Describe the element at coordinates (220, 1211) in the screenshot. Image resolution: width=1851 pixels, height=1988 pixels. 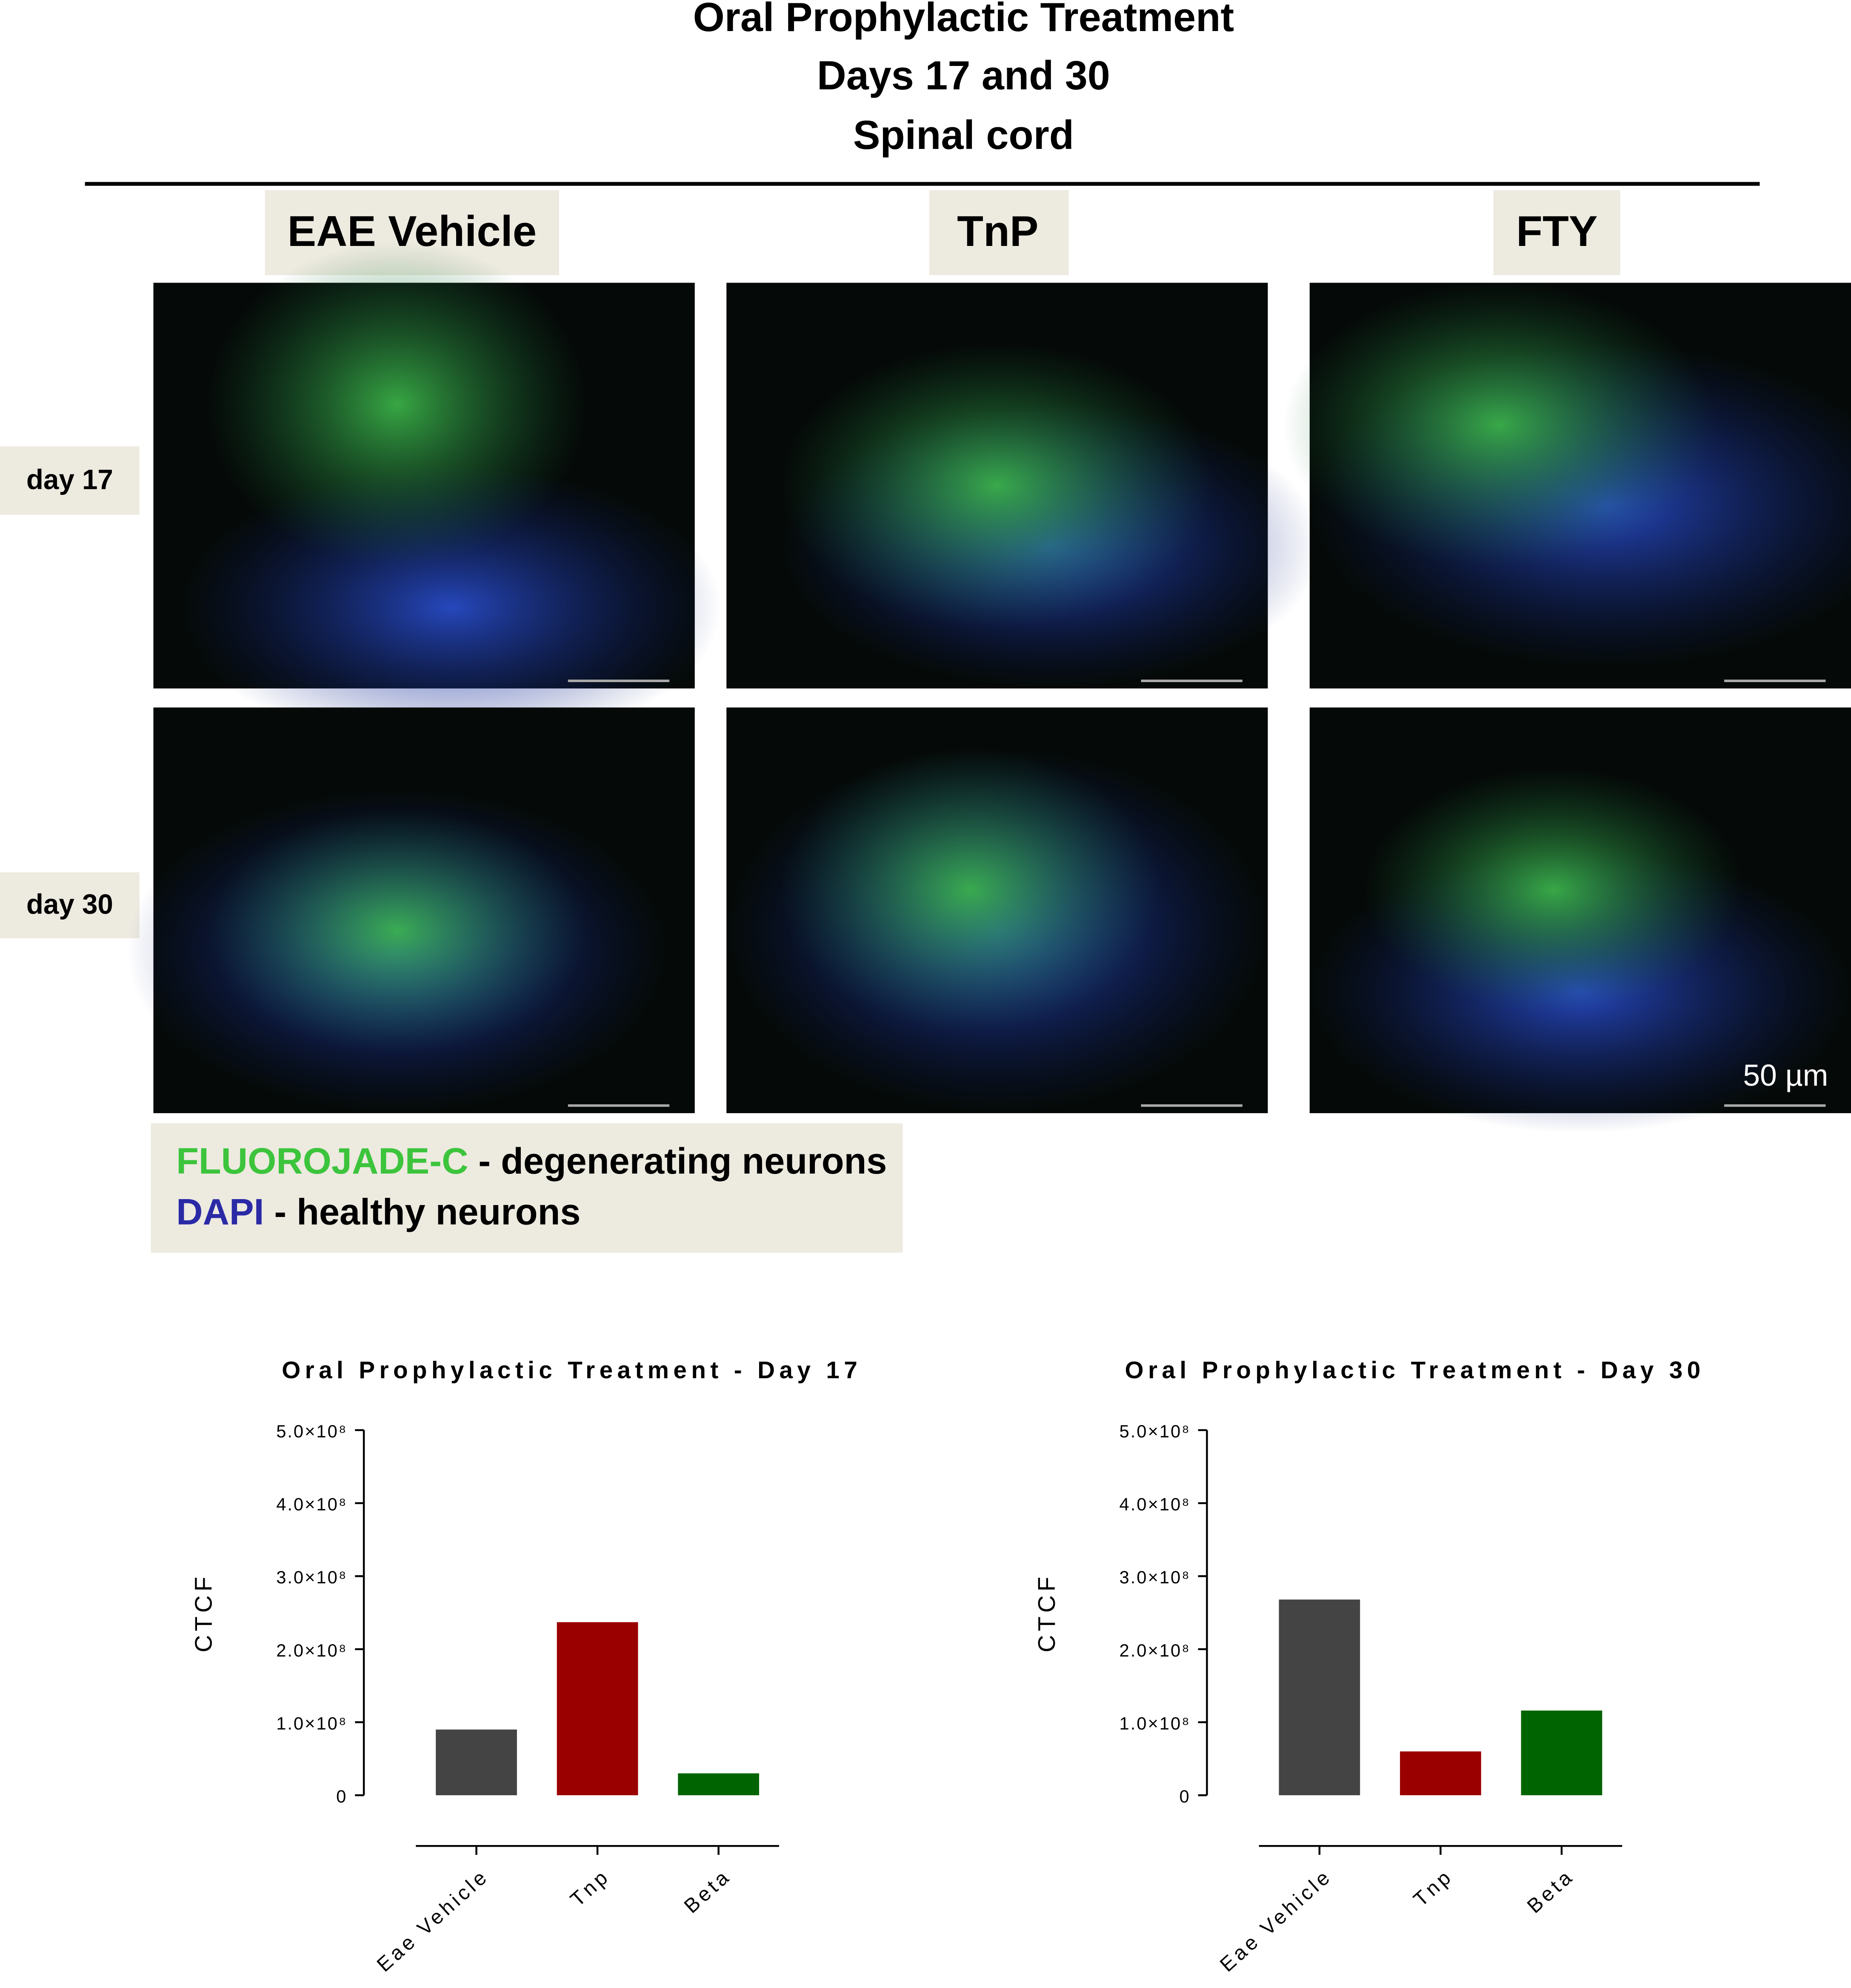
I see `stain: DAPI` at that location.